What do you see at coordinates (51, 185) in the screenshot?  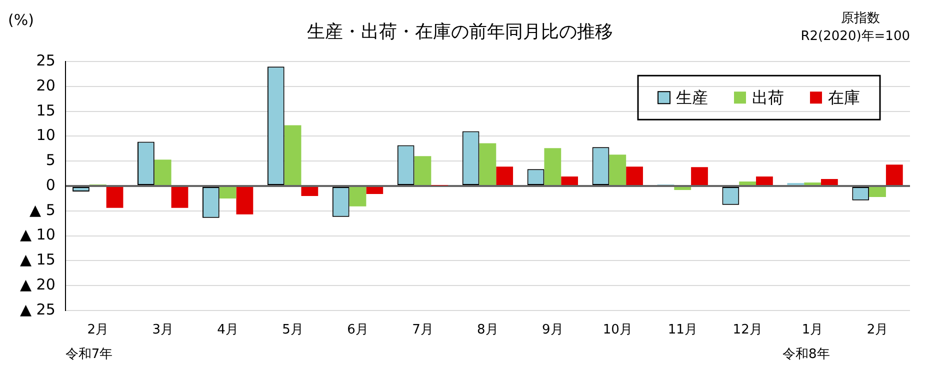 I see `y-tick-label: 0` at bounding box center [51, 185].